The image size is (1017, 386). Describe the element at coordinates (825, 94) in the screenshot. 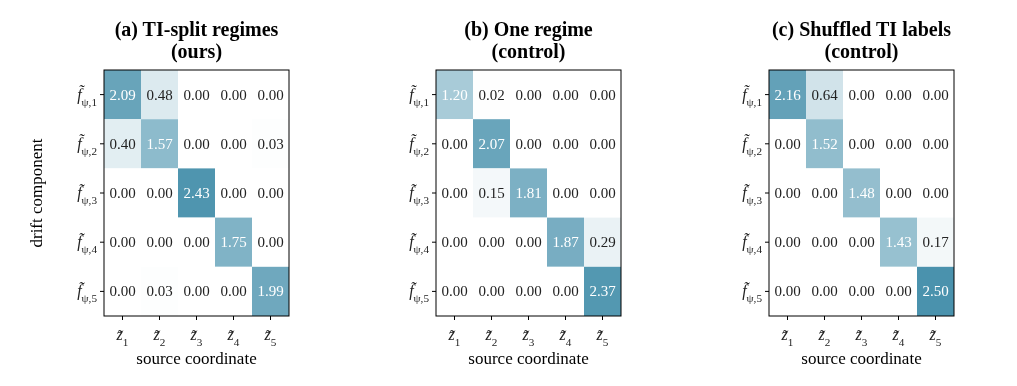

I see `data-label: 0.64` at that location.